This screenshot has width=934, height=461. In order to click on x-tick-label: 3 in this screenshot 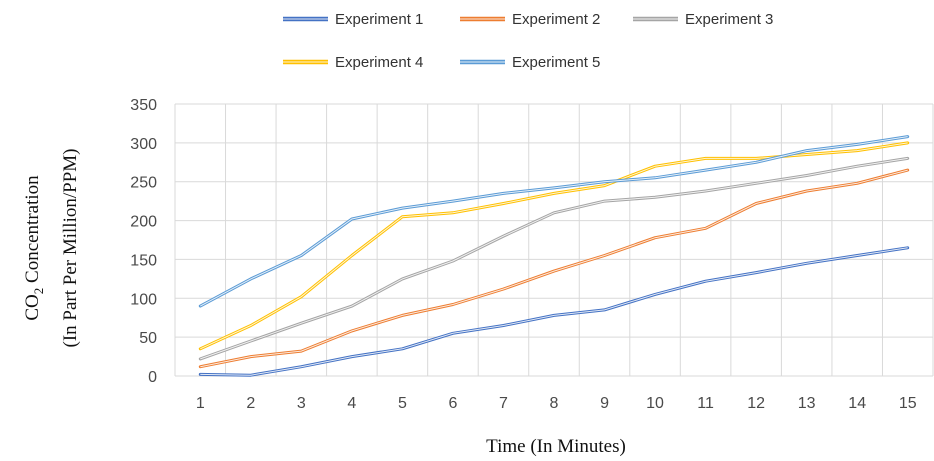, I will do `click(301, 403)`.